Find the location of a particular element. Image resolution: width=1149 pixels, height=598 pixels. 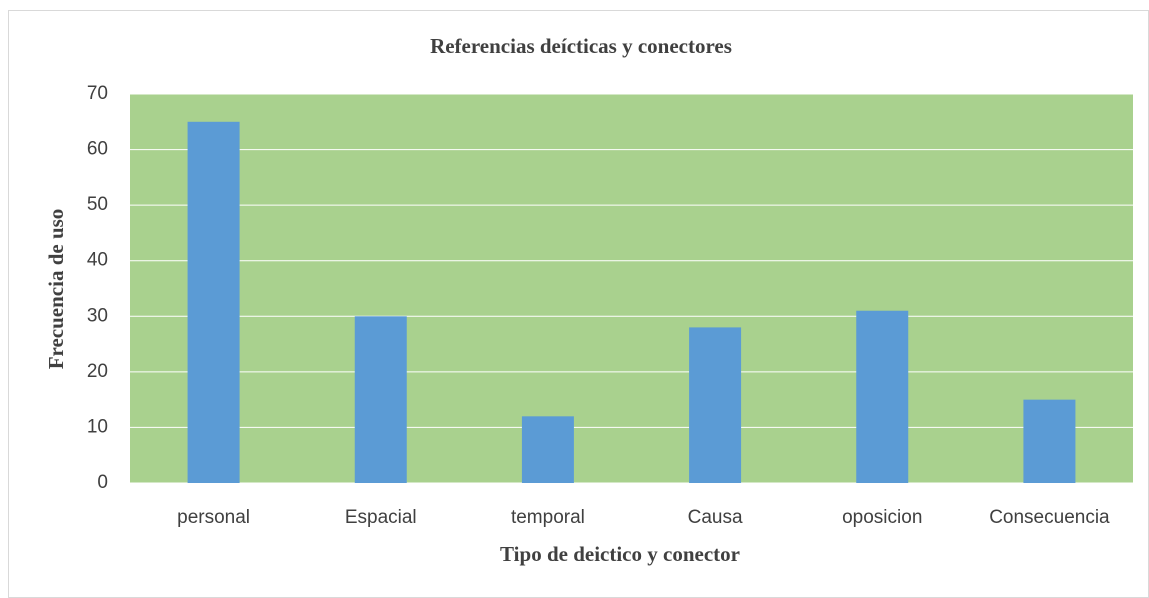

x-tick-label: Causa is located at coordinates (715, 517).